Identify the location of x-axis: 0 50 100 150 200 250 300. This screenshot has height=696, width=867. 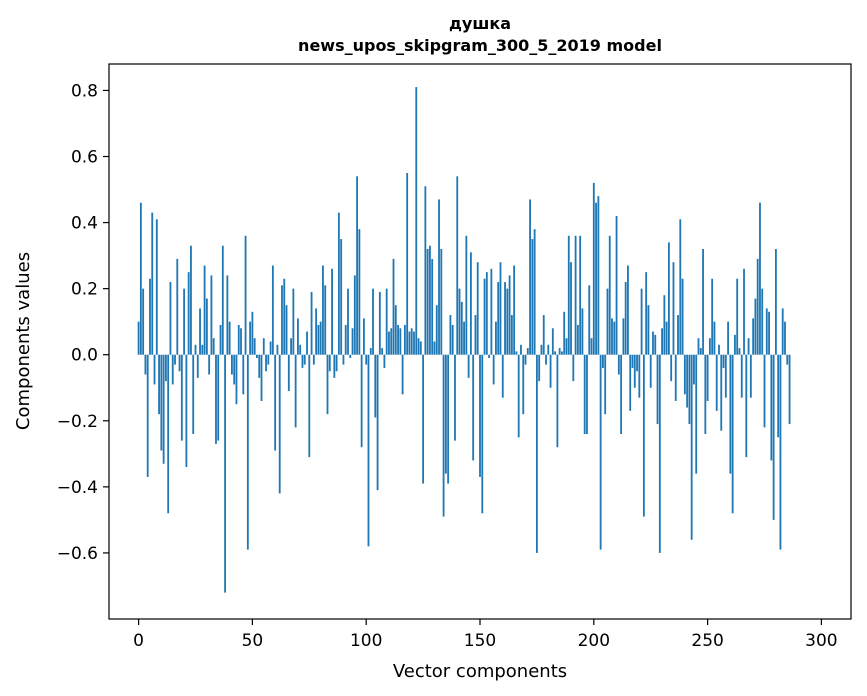
(485, 635).